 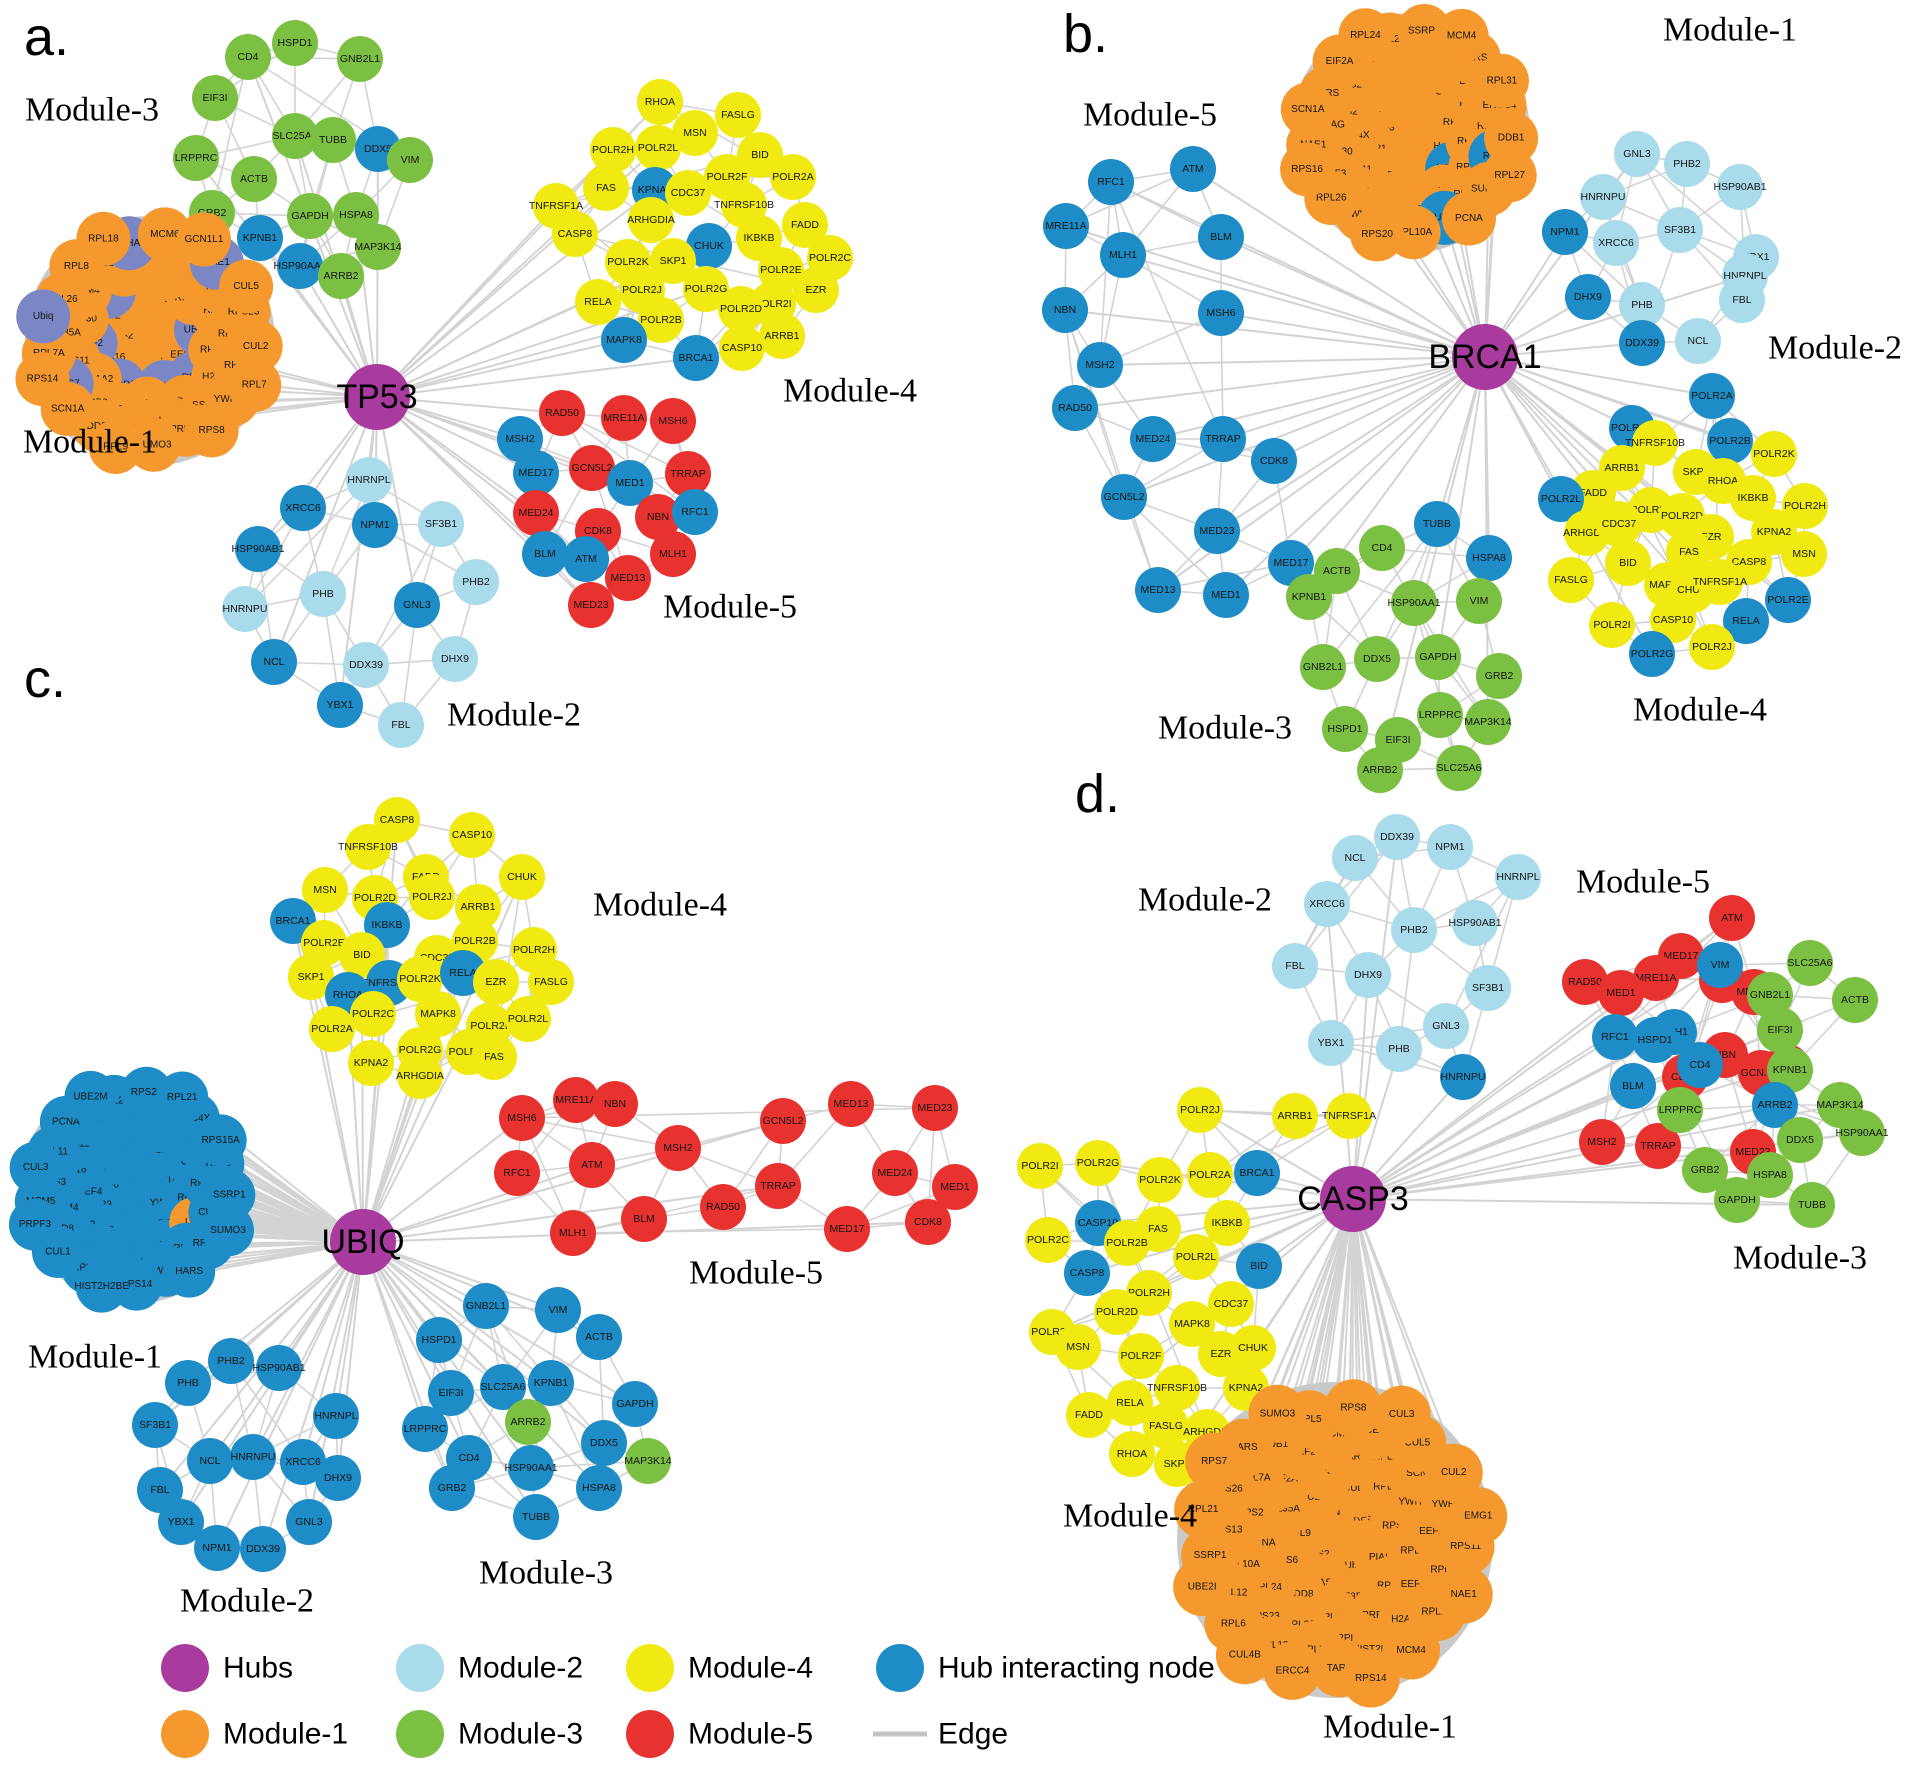 What do you see at coordinates (1414, 232) in the screenshot?
I see `node-label-RPL10A: RPL10A` at bounding box center [1414, 232].